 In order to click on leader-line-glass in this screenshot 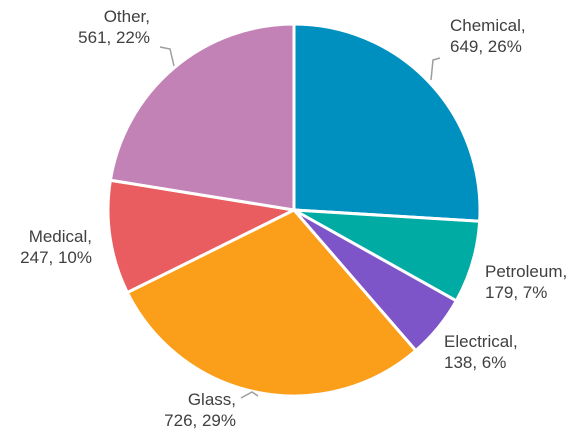, I will do `click(249, 395)`.